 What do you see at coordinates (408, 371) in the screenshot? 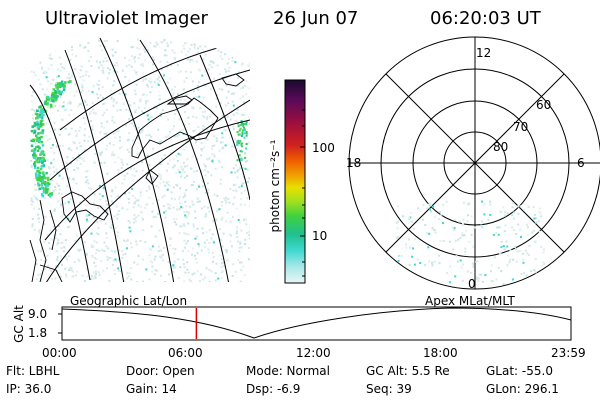
I see `info-gc-alt: GC Alt: 5.5 Re` at bounding box center [408, 371].